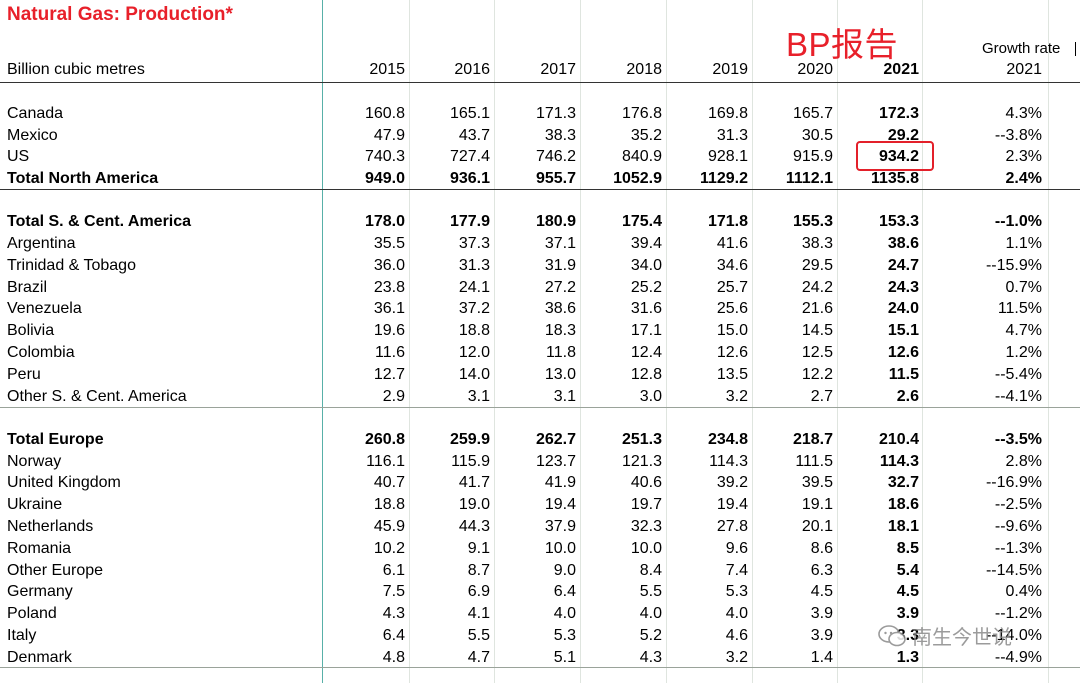 This screenshot has width=1080, height=683. Describe the element at coordinates (1021, 48) in the screenshot. I see `growth-rate-label: Growth rate` at that location.